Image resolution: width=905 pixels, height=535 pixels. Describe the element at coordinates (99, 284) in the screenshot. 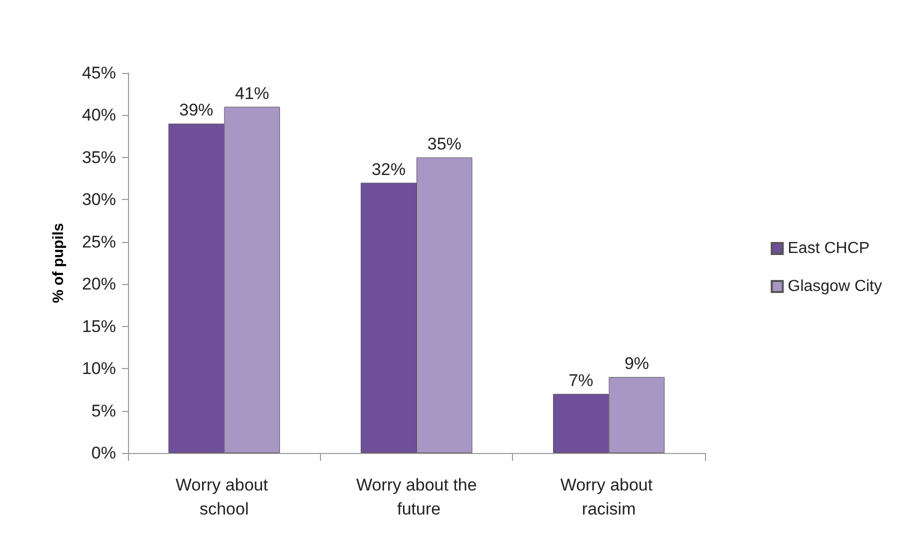

I see `y-tick-label: 20%` at that location.